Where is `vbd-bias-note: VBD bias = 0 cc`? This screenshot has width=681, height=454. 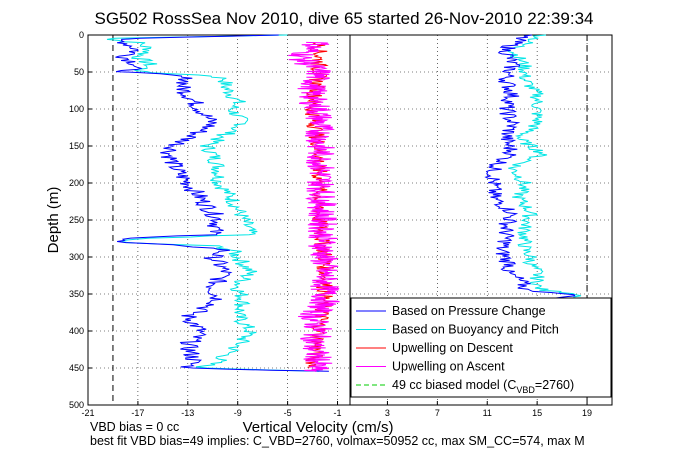
vbd-bias-note: VBD bias = 0 cc is located at coordinates (134, 427).